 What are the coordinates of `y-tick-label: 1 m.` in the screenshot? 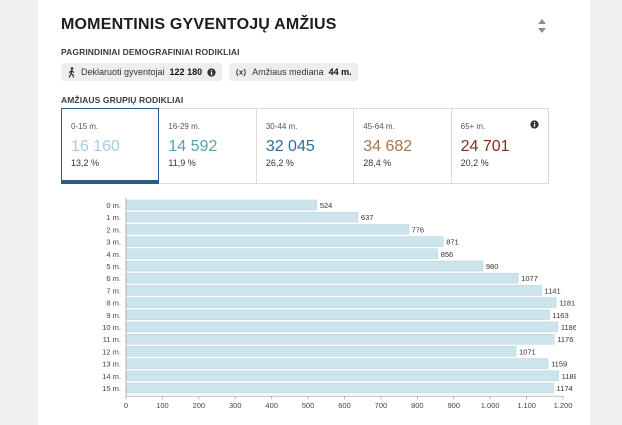 It's located at (113, 217).